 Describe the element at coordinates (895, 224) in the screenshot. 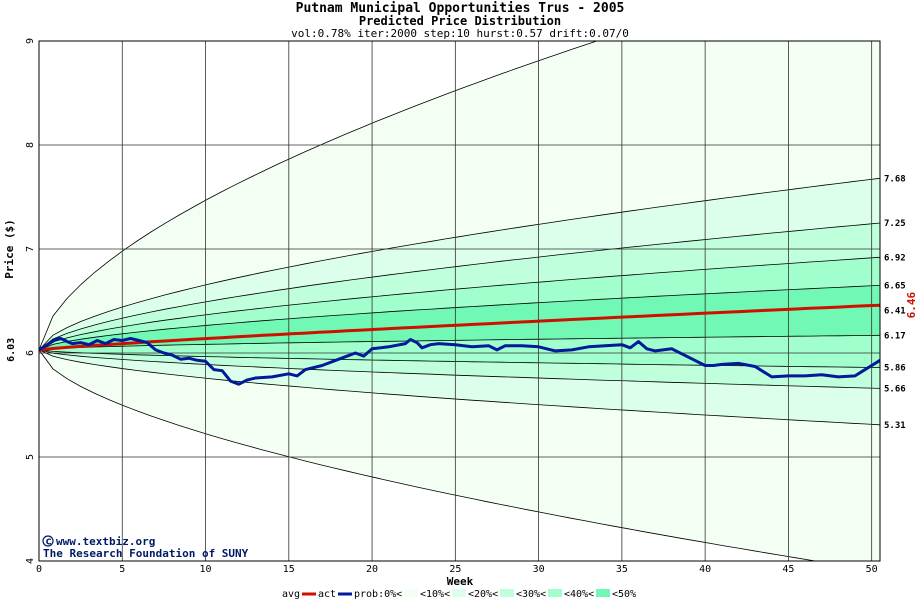

I see `band-label-7.25: 7.25` at that location.